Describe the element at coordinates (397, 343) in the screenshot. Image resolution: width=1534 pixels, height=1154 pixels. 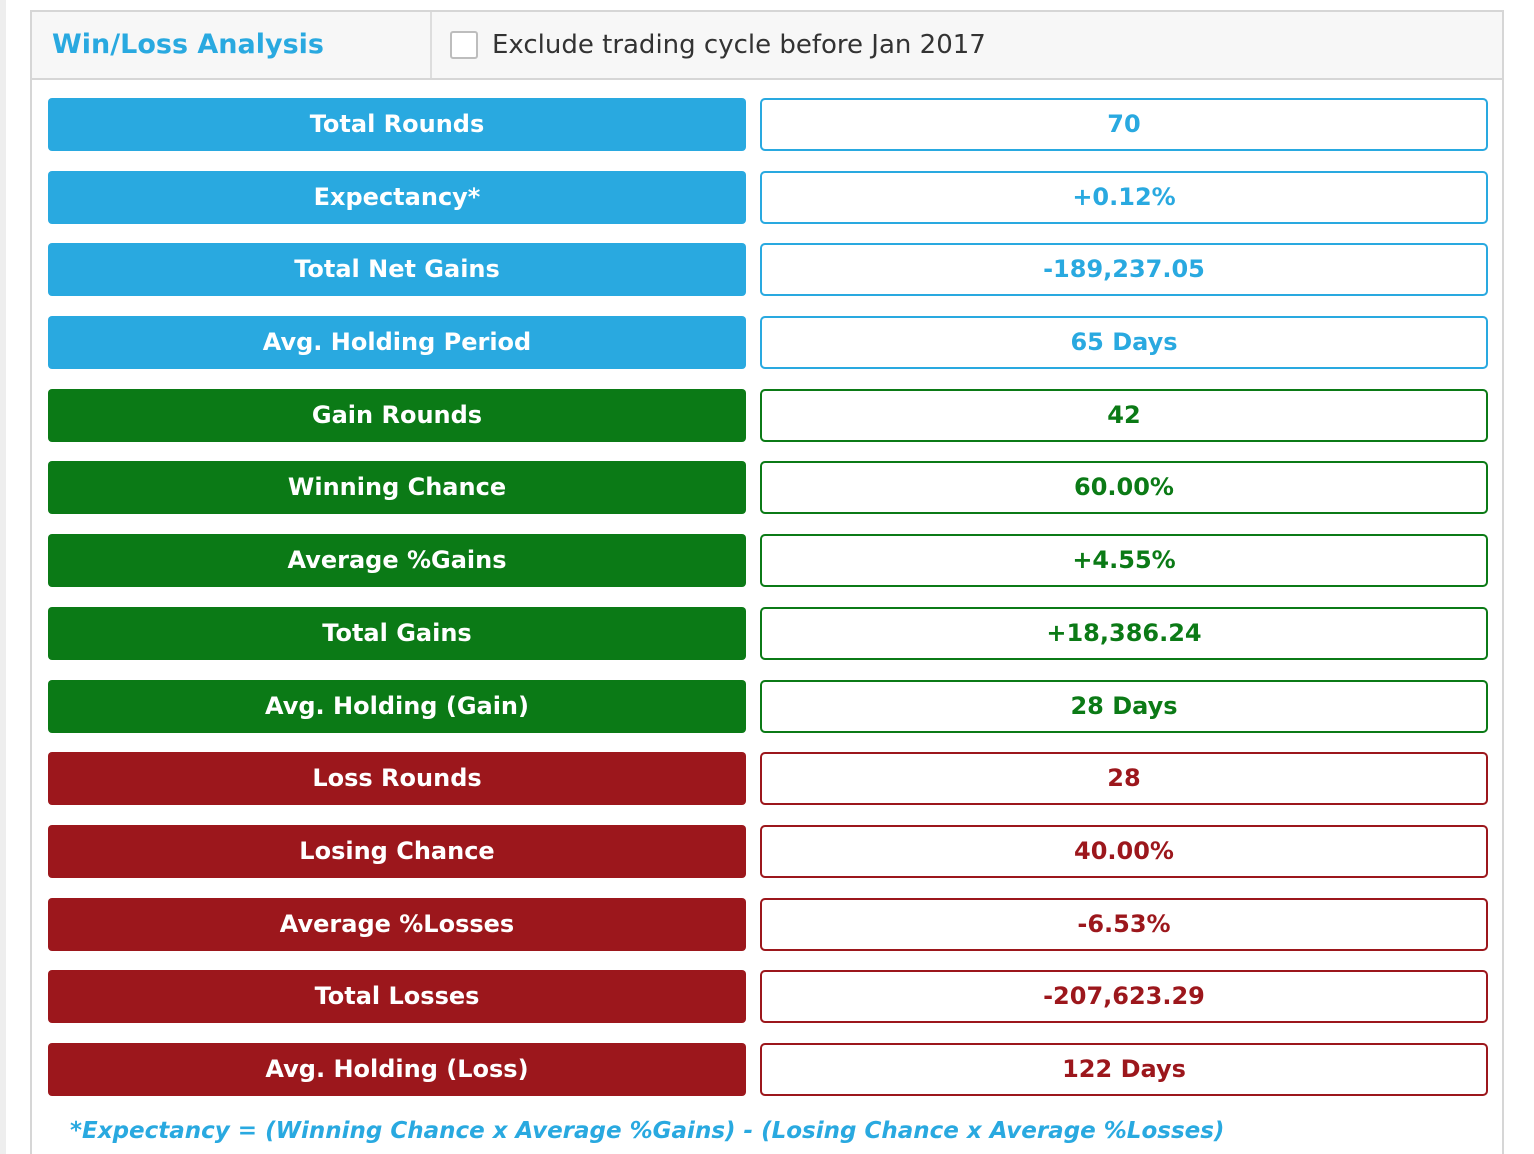
I see `metric-label: Avg. Holding Period` at that location.